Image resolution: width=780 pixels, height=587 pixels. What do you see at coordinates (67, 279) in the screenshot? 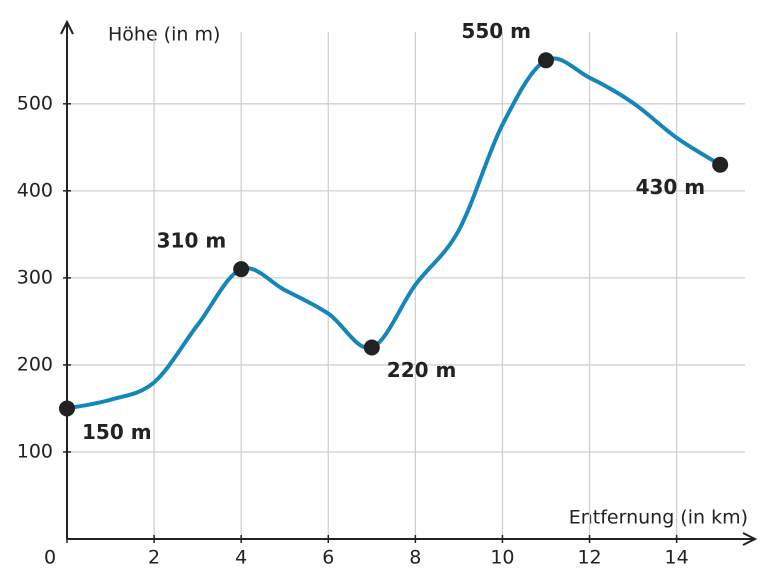
I see `y-axis` at bounding box center [67, 279].